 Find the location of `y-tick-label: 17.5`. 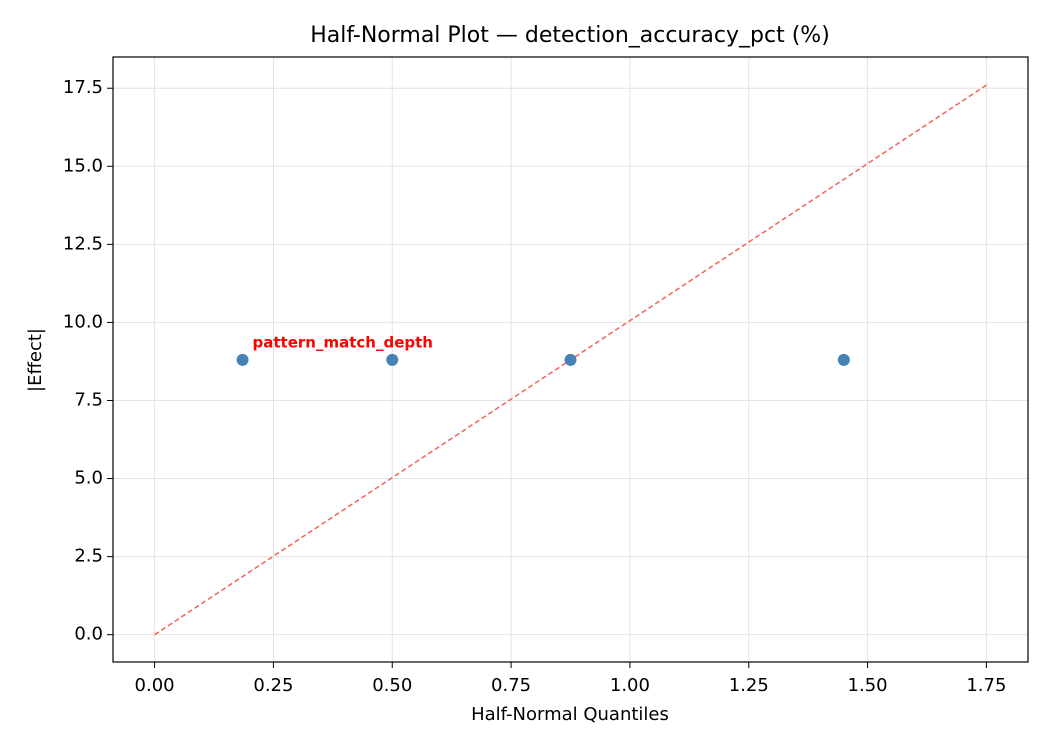

y-tick-label: 17.5 is located at coordinates (83, 87).